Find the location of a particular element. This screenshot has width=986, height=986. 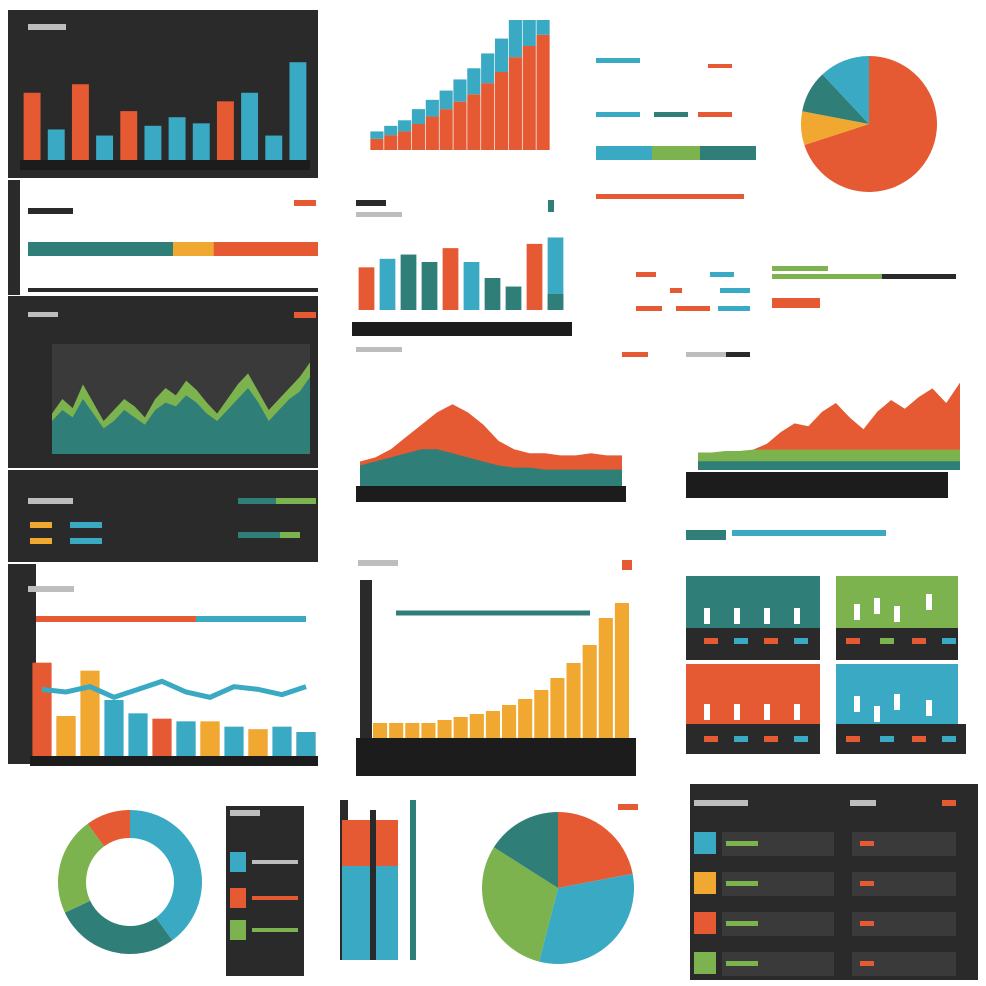

progress-teal is located at coordinates (706, 535).